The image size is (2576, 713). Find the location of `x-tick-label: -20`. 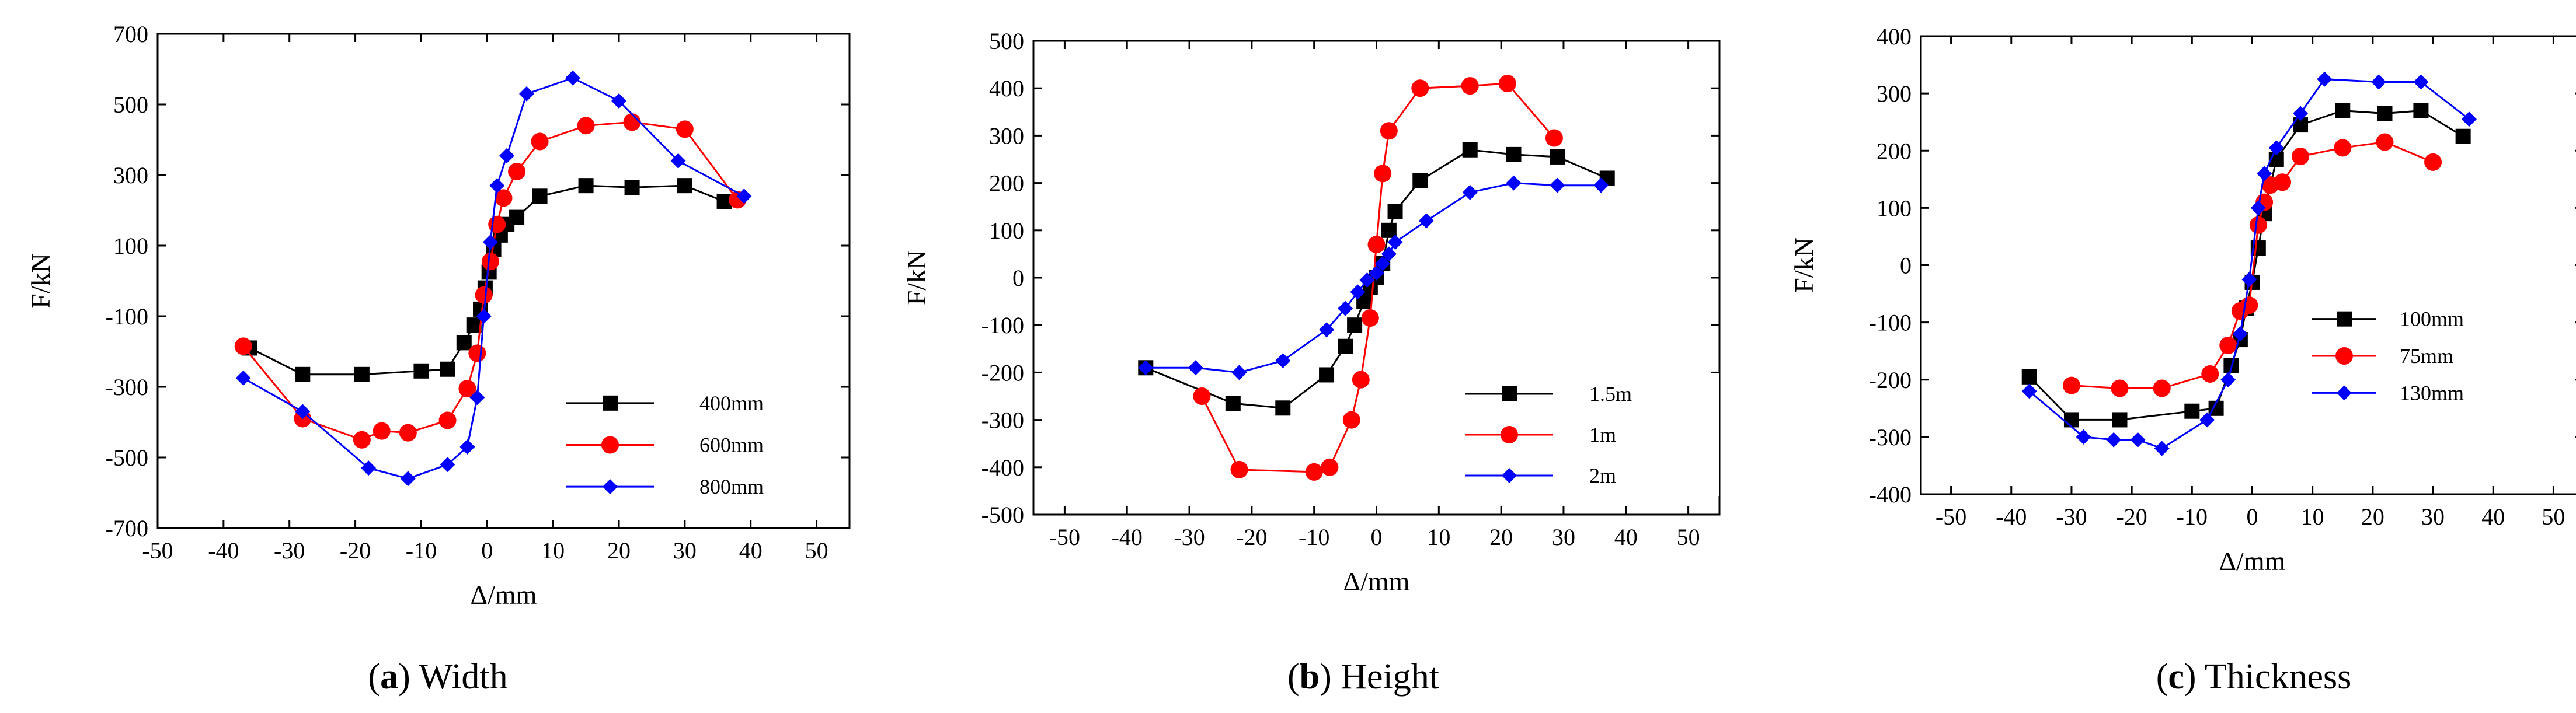

x-tick-label: -20 is located at coordinates (355, 550).